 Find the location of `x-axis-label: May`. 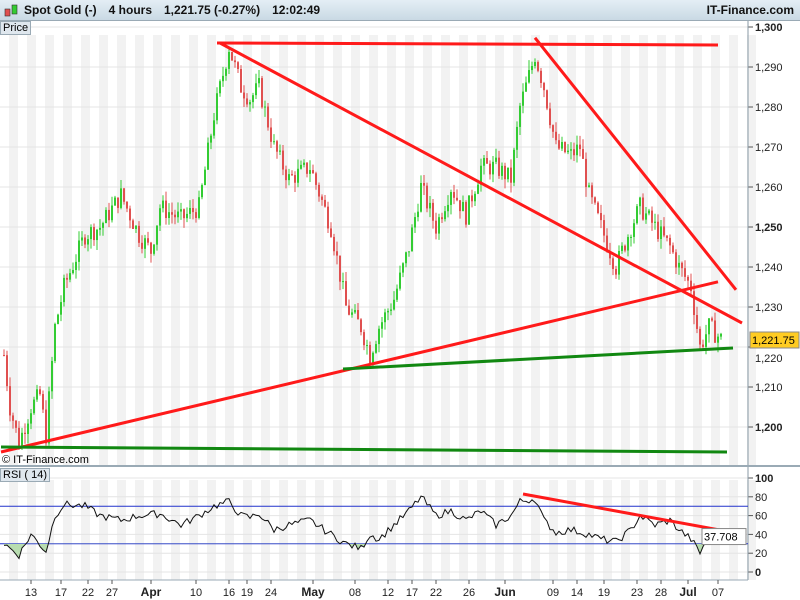

x-axis-label: May is located at coordinates (313, 592).